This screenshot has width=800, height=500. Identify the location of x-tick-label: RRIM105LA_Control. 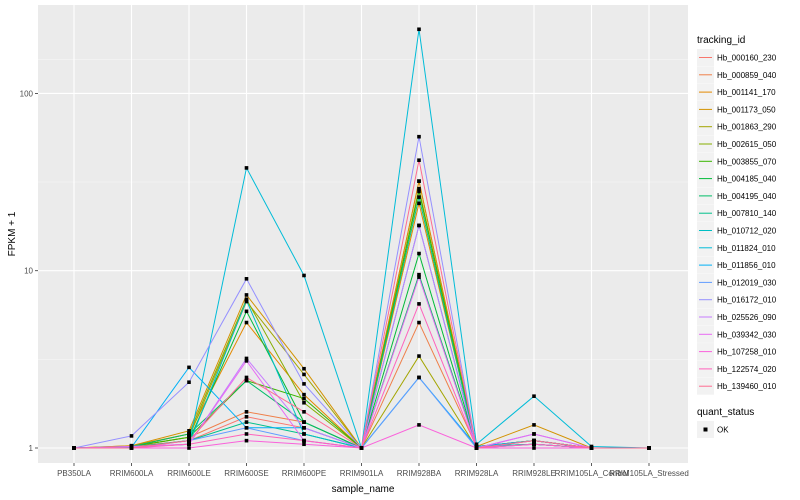
(592, 473).